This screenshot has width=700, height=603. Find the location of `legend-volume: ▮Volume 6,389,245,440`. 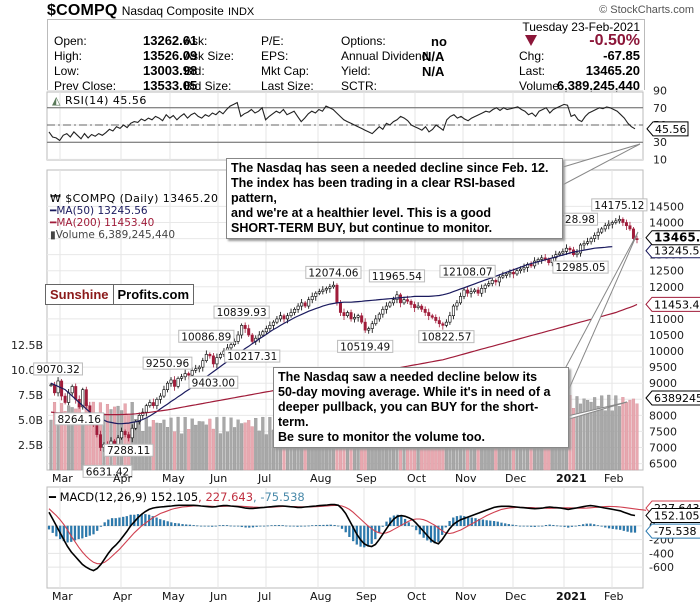

legend-volume: ▮Volume 6,389,245,440 is located at coordinates (113, 235).